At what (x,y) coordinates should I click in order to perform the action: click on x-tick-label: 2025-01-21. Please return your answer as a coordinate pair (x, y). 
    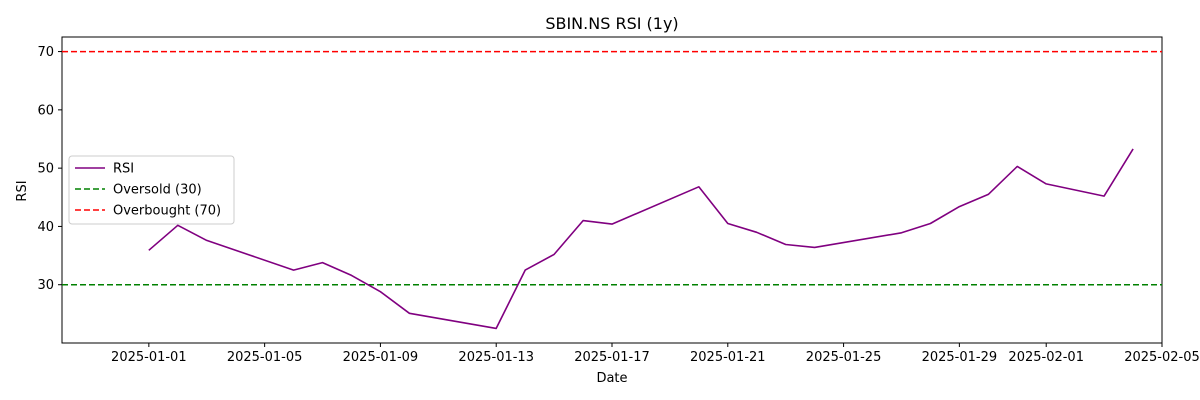
    Looking at the image, I should click on (728, 357).